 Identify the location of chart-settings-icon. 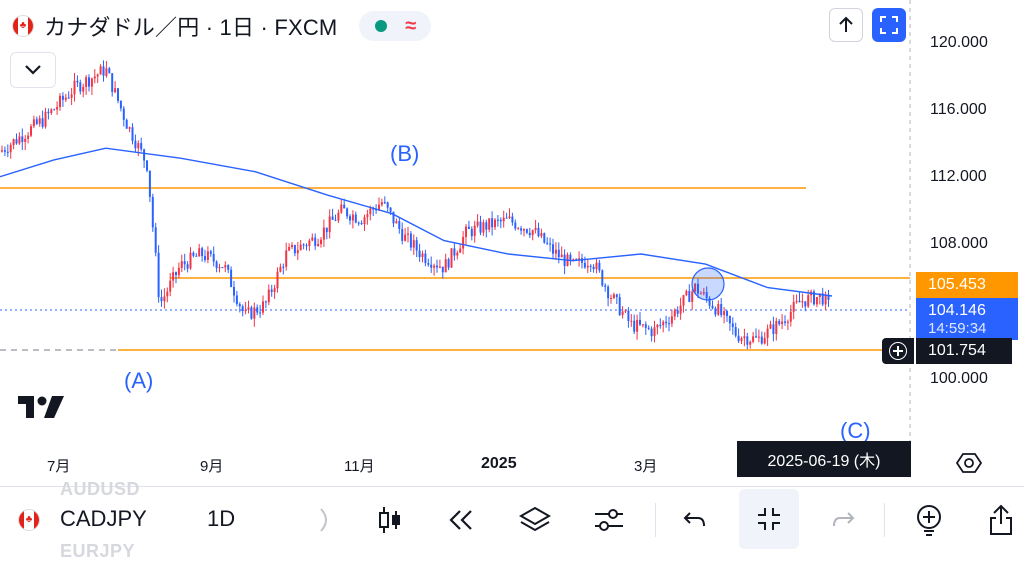
(969, 463).